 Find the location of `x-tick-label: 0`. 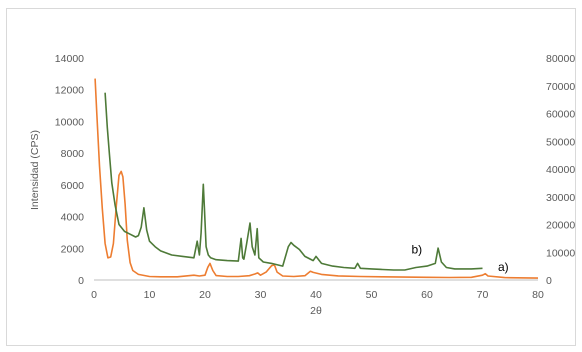

x-tick-label: 0 is located at coordinates (94, 295).